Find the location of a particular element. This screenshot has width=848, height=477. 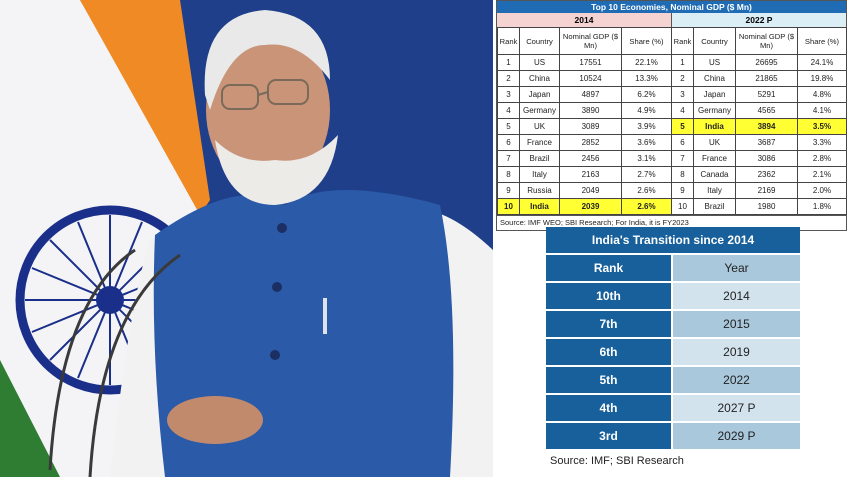

cell-2022: 2.1% is located at coordinates (822, 174).